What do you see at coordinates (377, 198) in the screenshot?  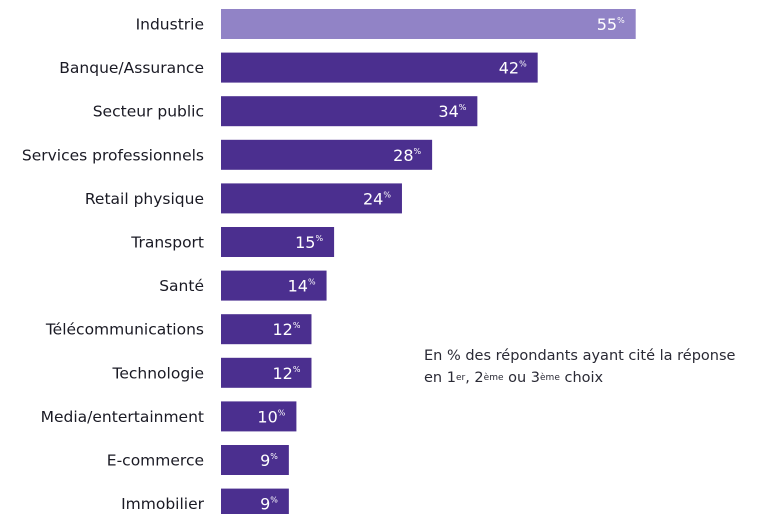 I see `value-label-retail-physique: 24%` at bounding box center [377, 198].